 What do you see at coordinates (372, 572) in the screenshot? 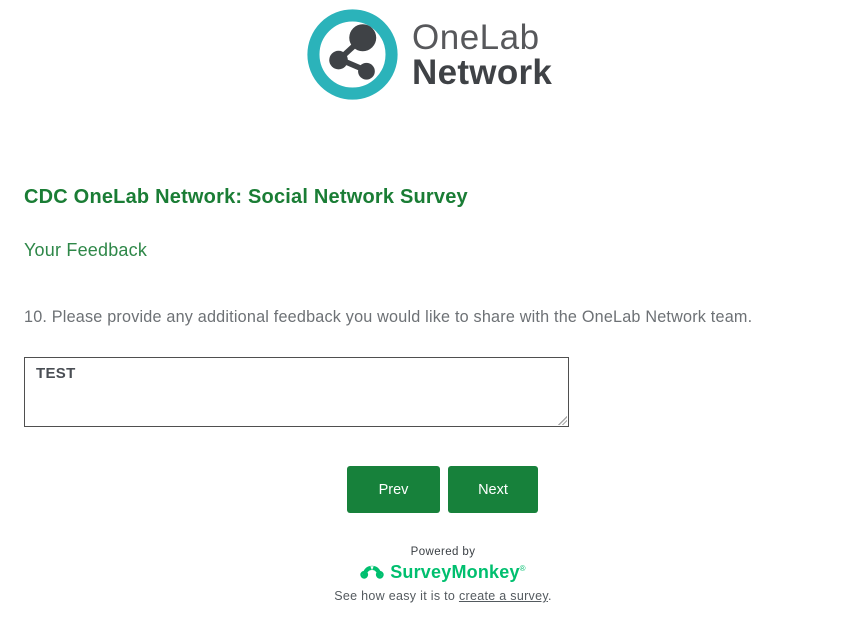
I see `monkey-icon` at bounding box center [372, 572].